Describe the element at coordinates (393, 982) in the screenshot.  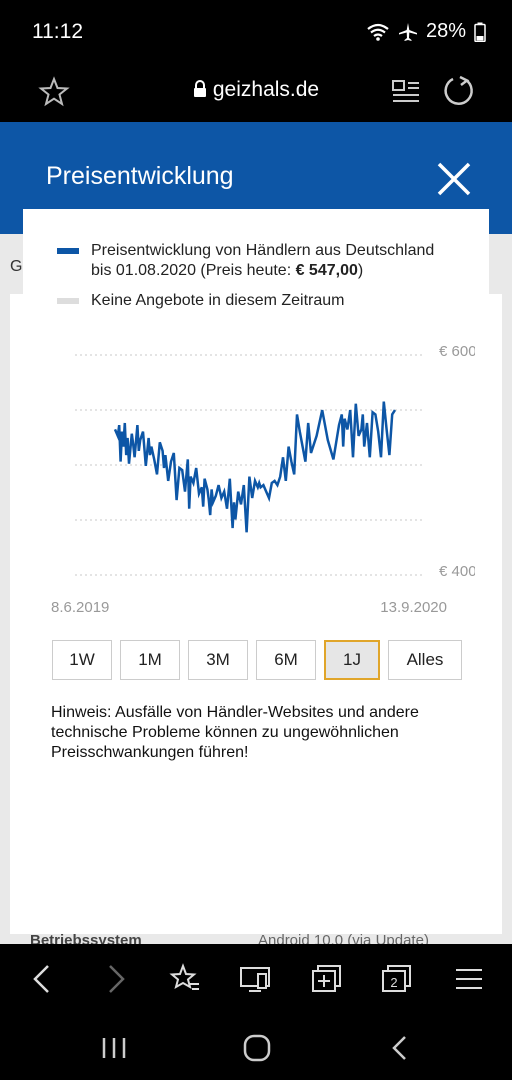
I see `svg-text: 2` at that location.